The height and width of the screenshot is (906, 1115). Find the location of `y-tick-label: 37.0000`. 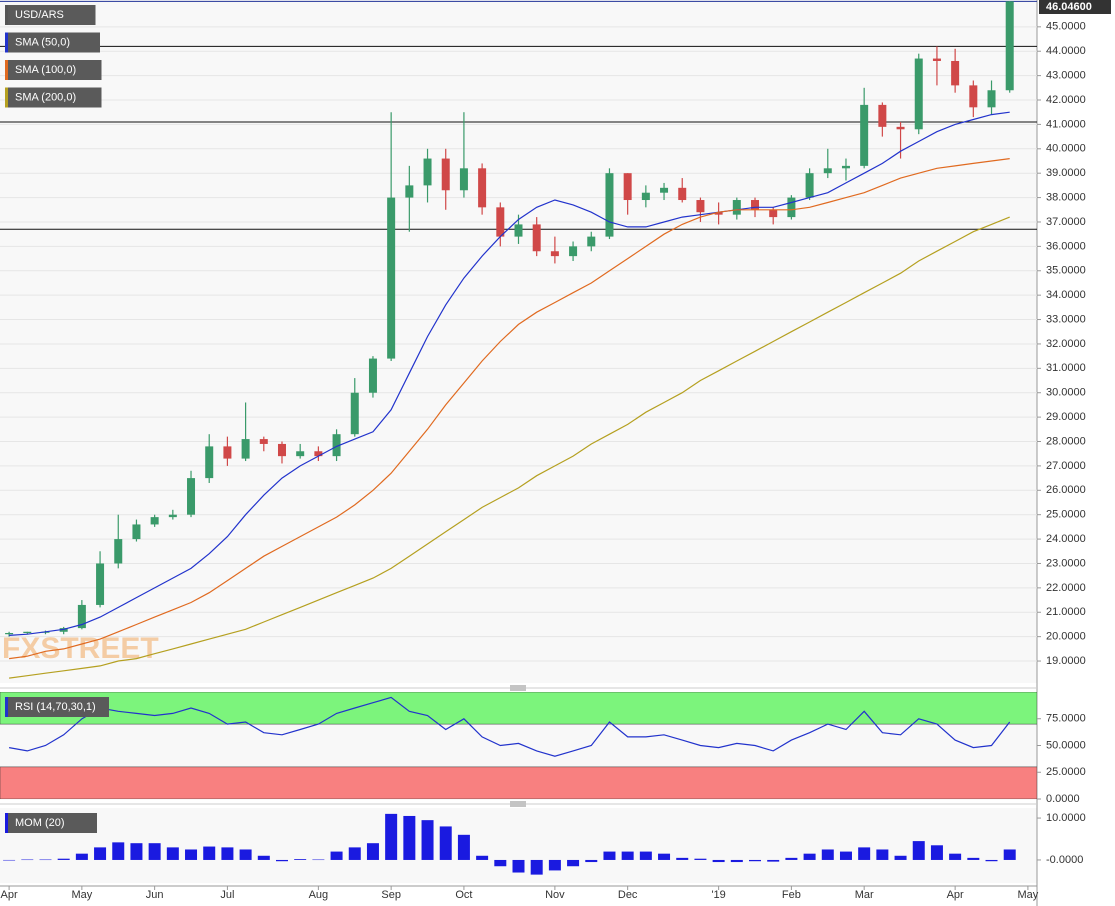

y-tick-label: 37.0000 is located at coordinates (1066, 222).